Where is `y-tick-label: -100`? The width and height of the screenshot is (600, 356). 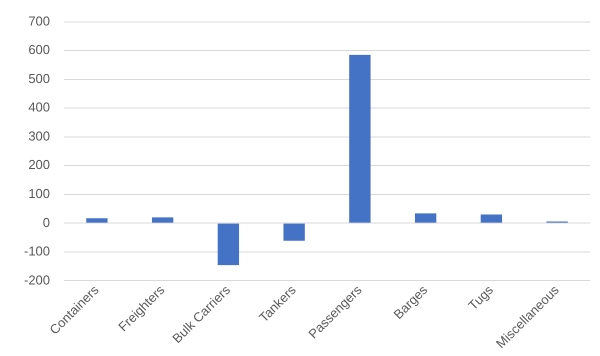 y-tick-label: -100 is located at coordinates (37, 251).